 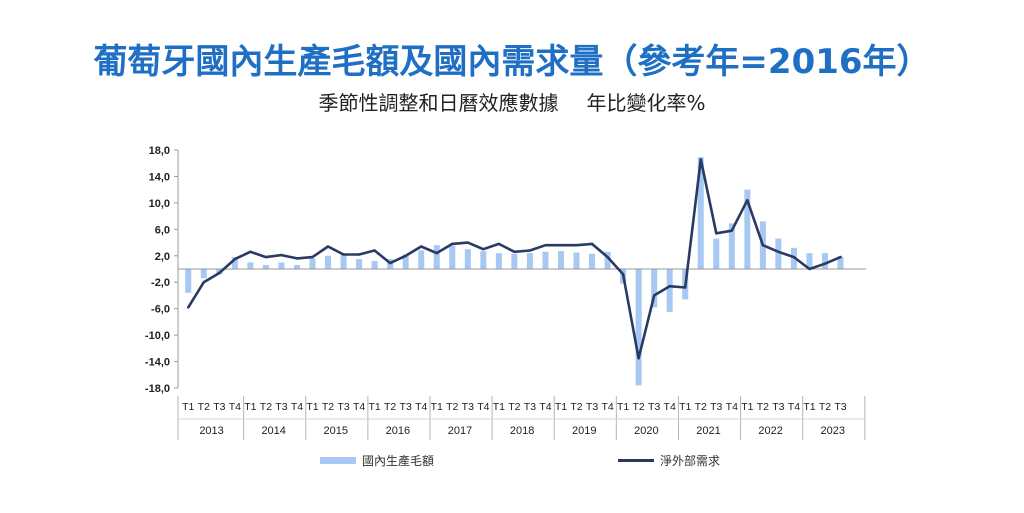 I want to click on legend-demand-label: 淨外部需求, so click(x=690, y=461).